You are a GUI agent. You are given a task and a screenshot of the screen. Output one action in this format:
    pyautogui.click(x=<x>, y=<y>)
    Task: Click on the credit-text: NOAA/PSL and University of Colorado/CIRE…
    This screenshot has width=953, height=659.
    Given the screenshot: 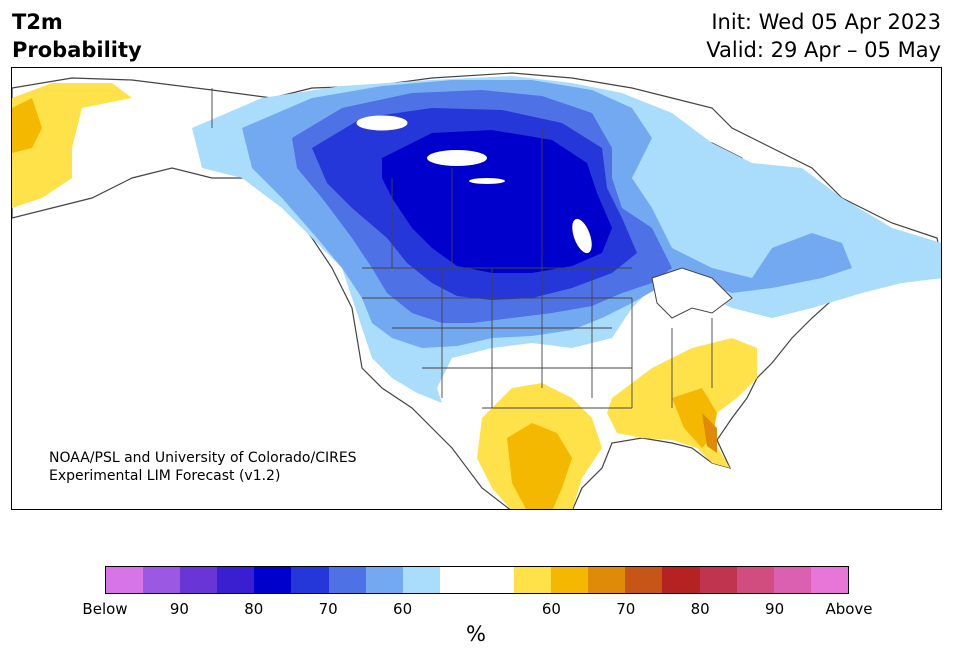 What is the action you would take?
    pyautogui.click(x=203, y=467)
    